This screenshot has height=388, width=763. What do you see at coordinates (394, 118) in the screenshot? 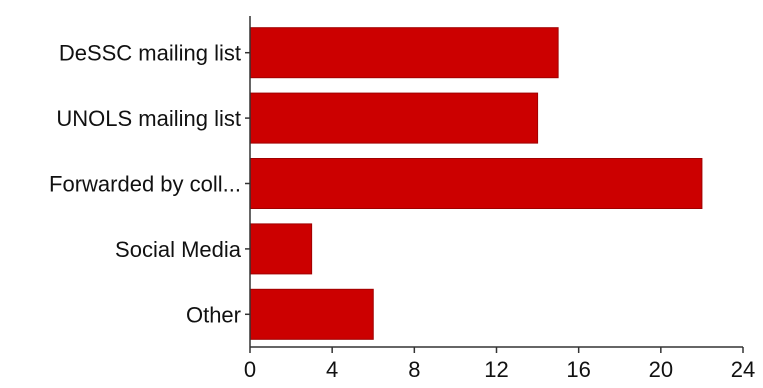
I see `bar-unols-mailing-list` at bounding box center [394, 118].